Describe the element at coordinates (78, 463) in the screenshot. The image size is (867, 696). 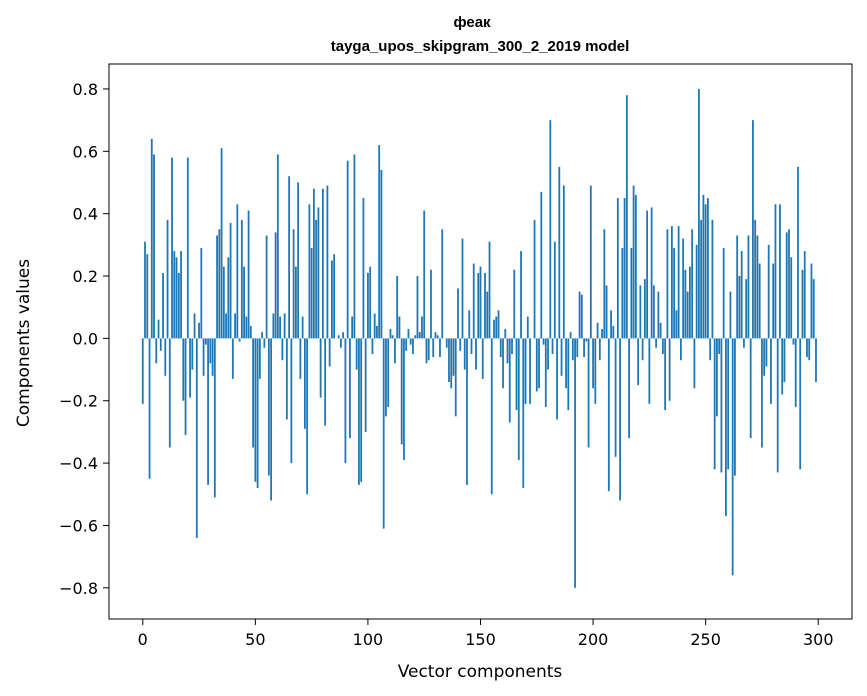
I see `y-tick-label: −0.4` at that location.